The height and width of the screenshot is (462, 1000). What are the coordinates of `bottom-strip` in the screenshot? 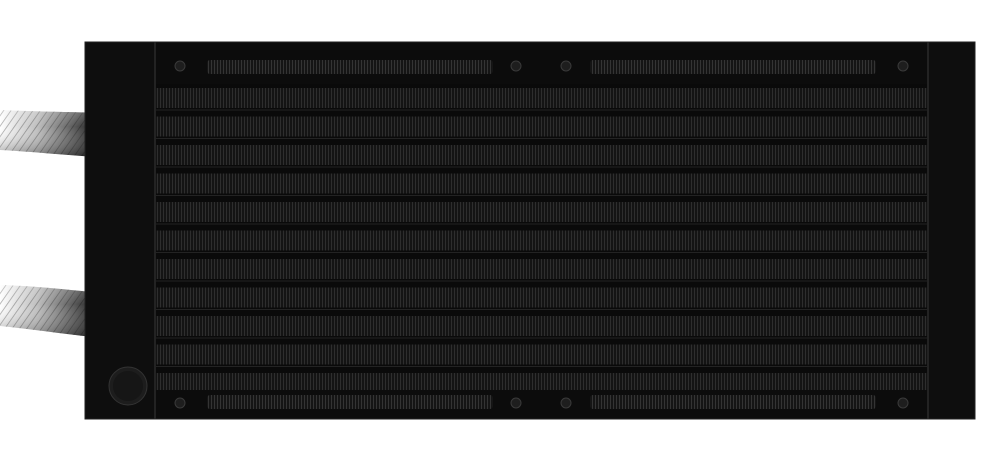 It's located at (541, 404).